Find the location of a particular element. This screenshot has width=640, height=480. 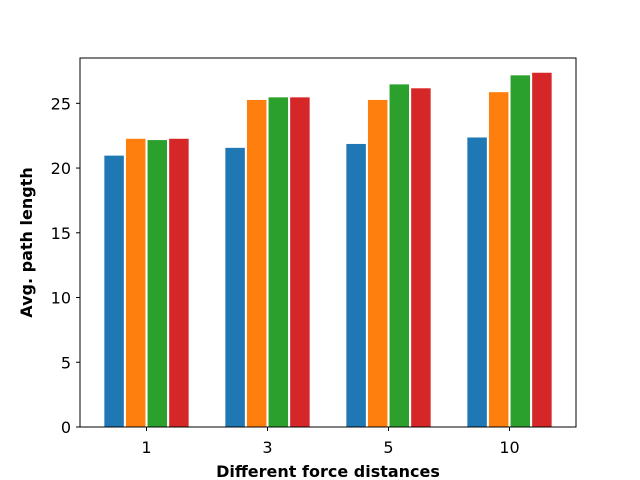

x-tick-label: 3 is located at coordinates (267, 447).